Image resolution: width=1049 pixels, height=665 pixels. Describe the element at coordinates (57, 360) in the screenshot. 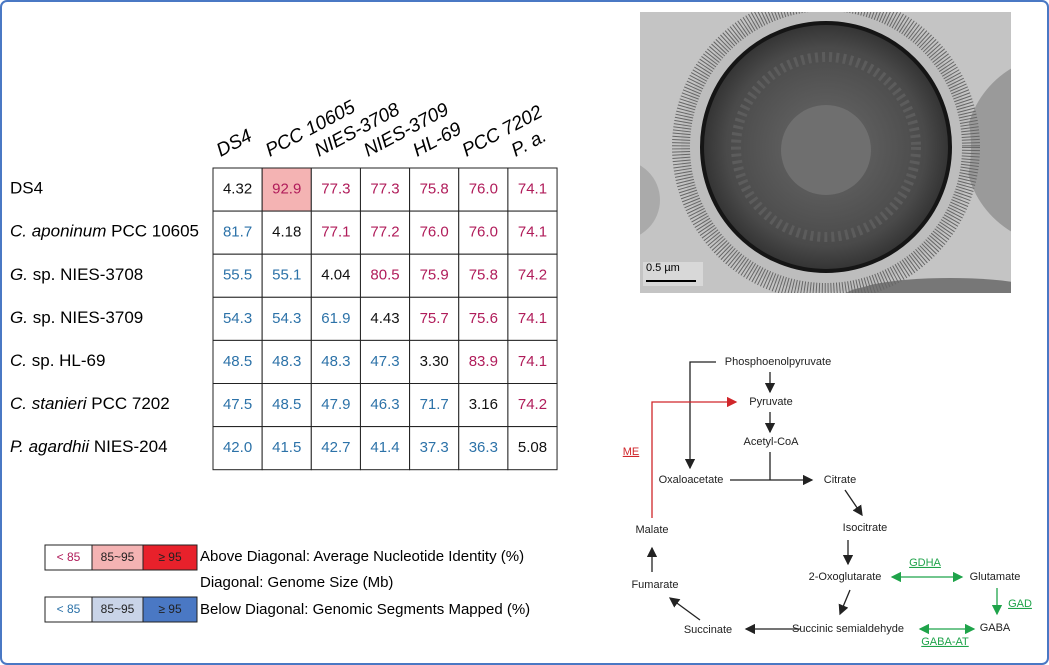

I see `row-label: C. sp. HL-69` at that location.